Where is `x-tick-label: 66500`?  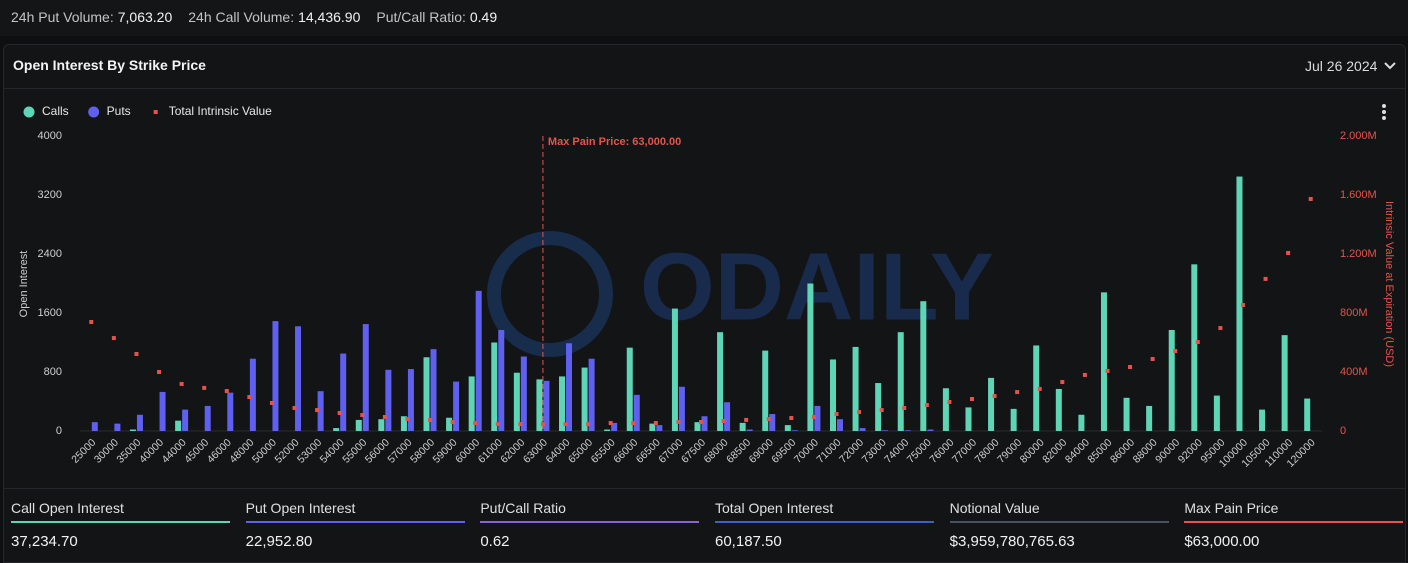
x-tick-label: 66500 is located at coordinates (648, 450).